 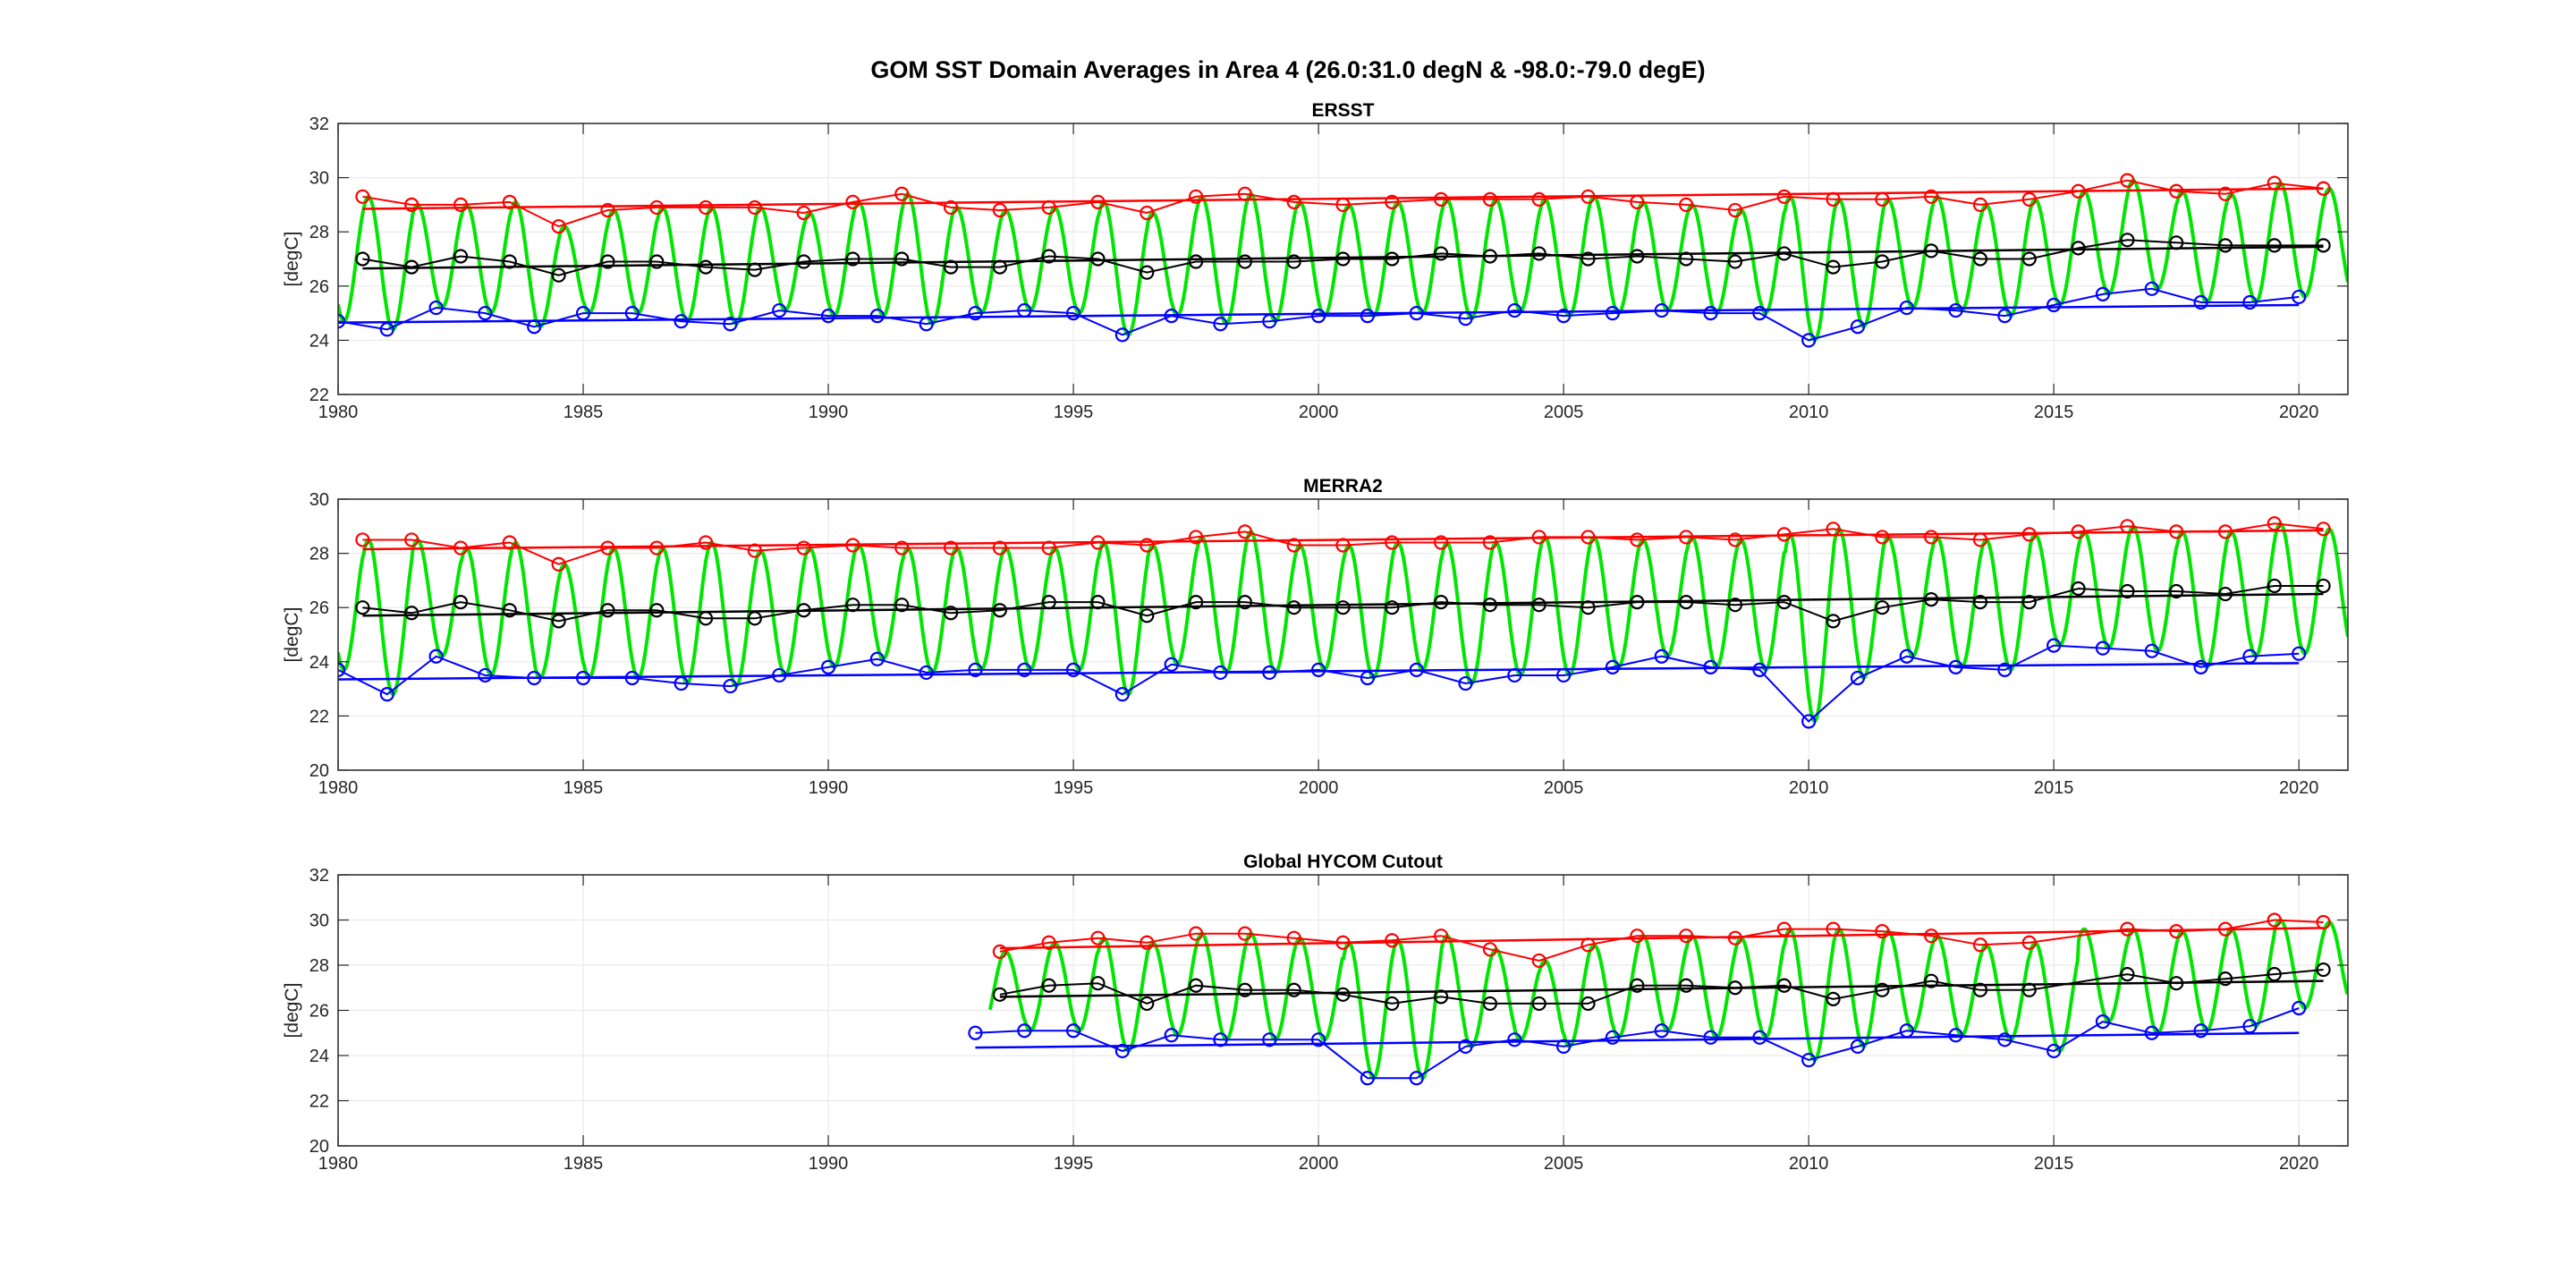 I want to click on x-tick-label: 2010, so click(x=1809, y=1164).